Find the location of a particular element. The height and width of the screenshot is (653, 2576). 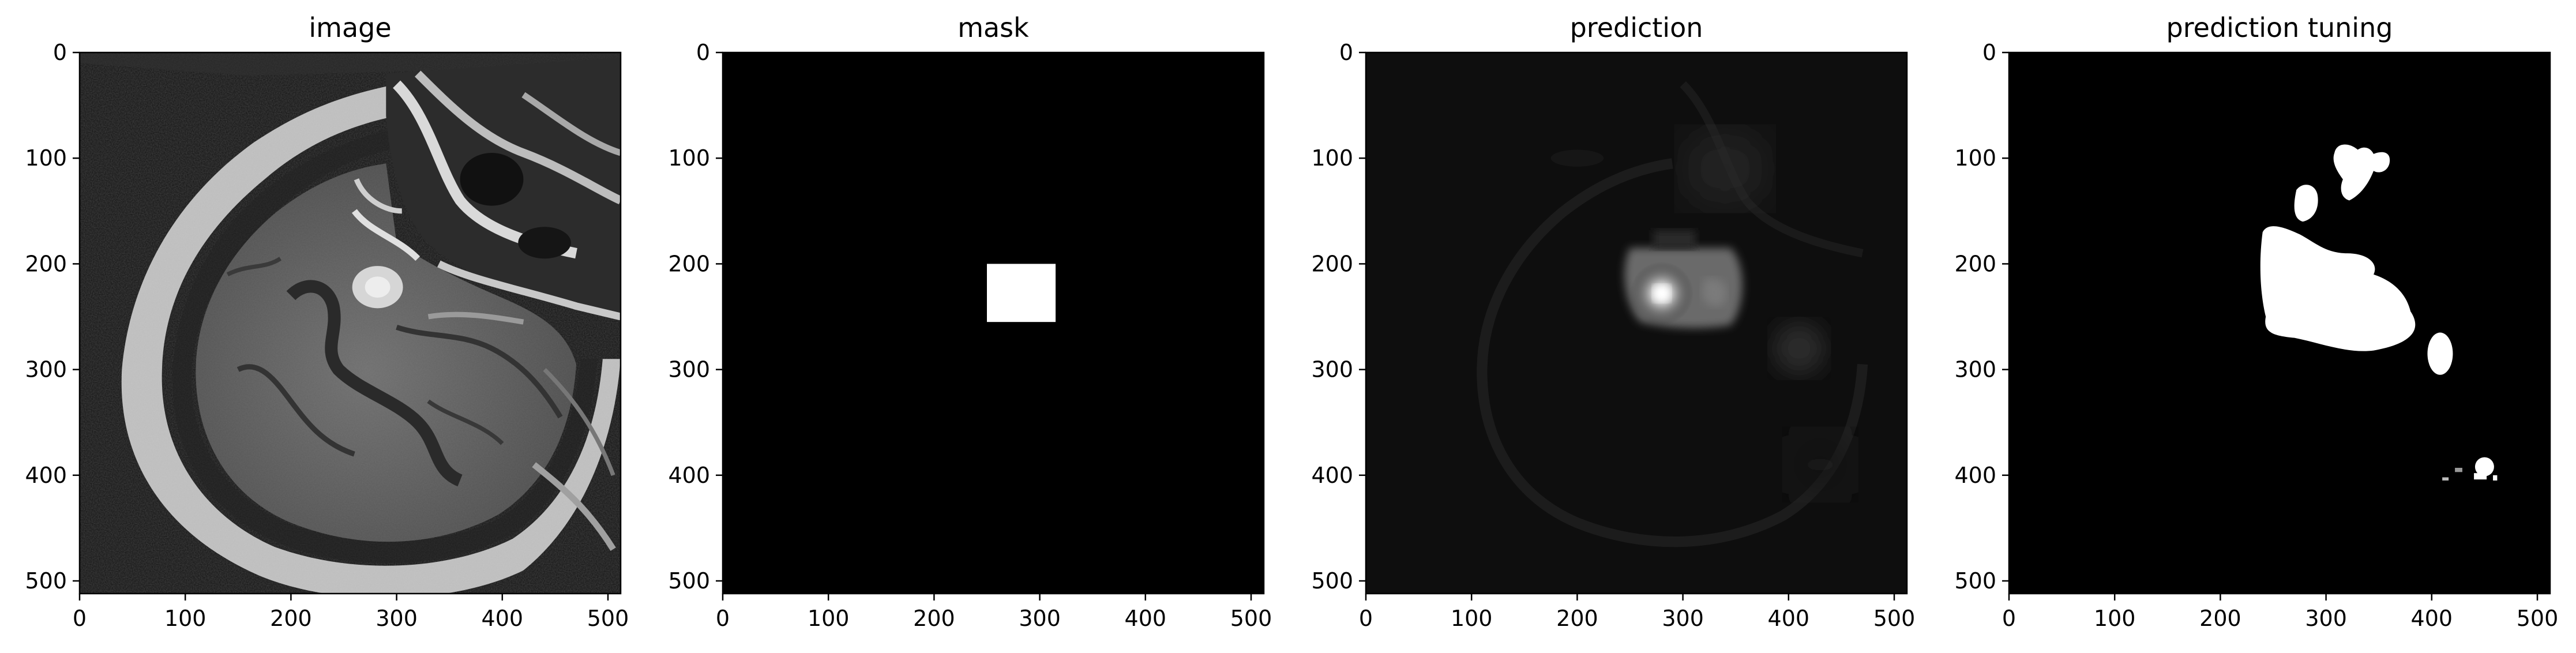

title-prediction-tuning: prediction tuning is located at coordinates (2279, 27).